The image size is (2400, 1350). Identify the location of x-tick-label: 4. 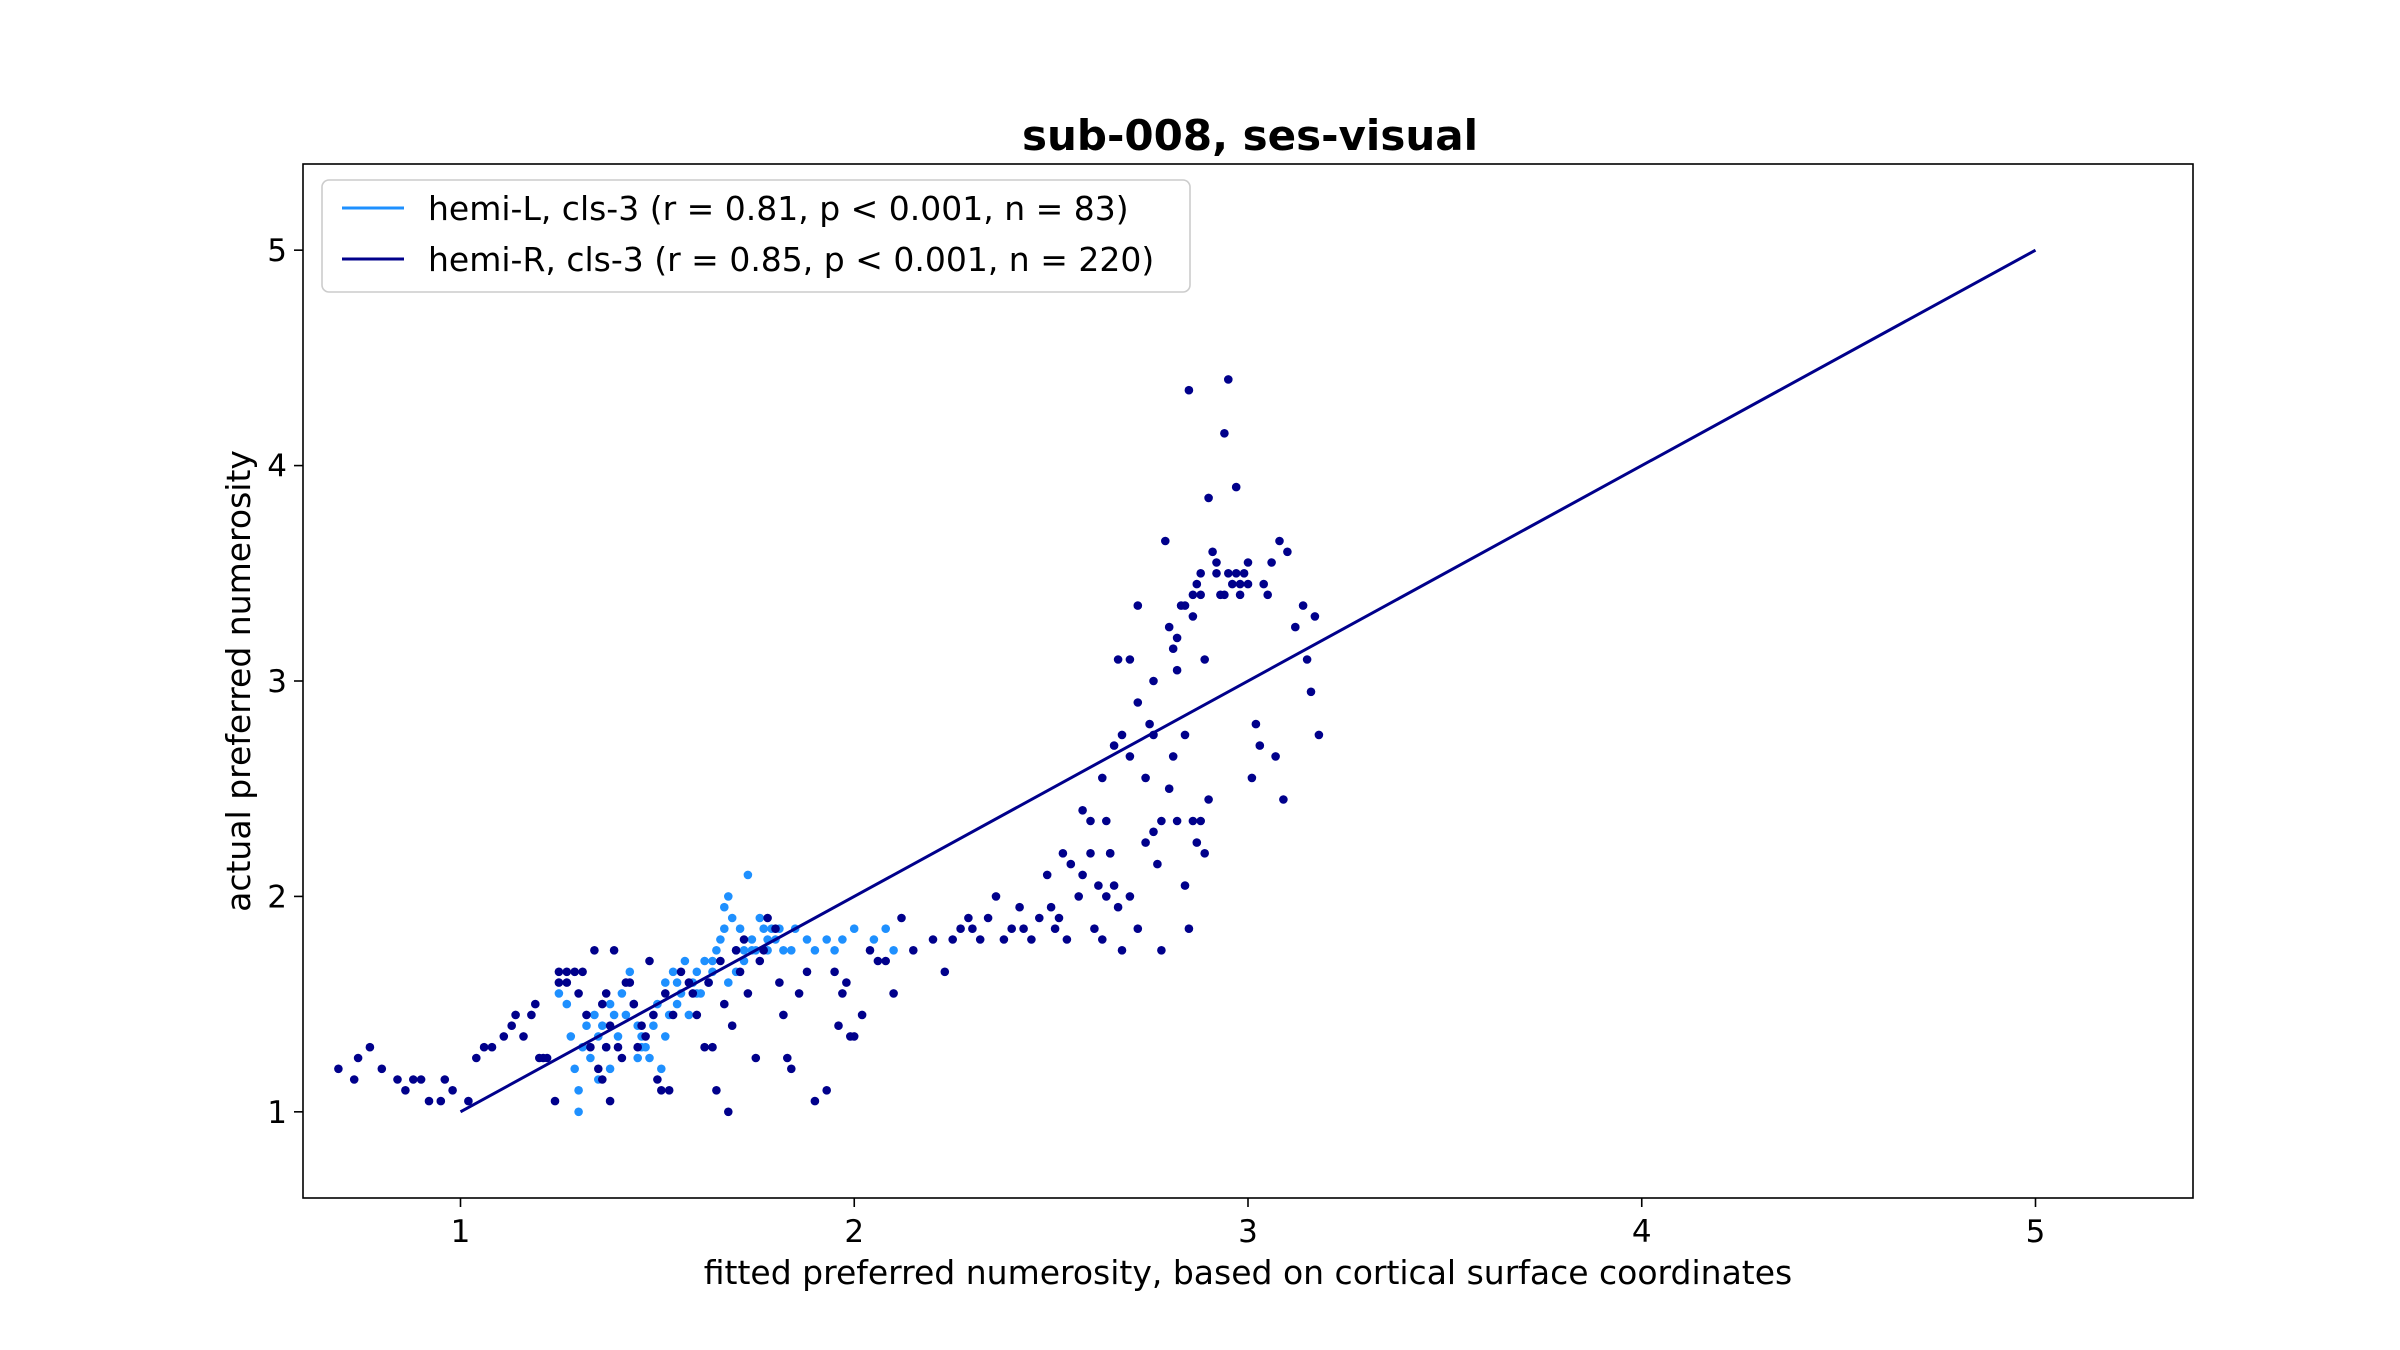
(1642, 1232).